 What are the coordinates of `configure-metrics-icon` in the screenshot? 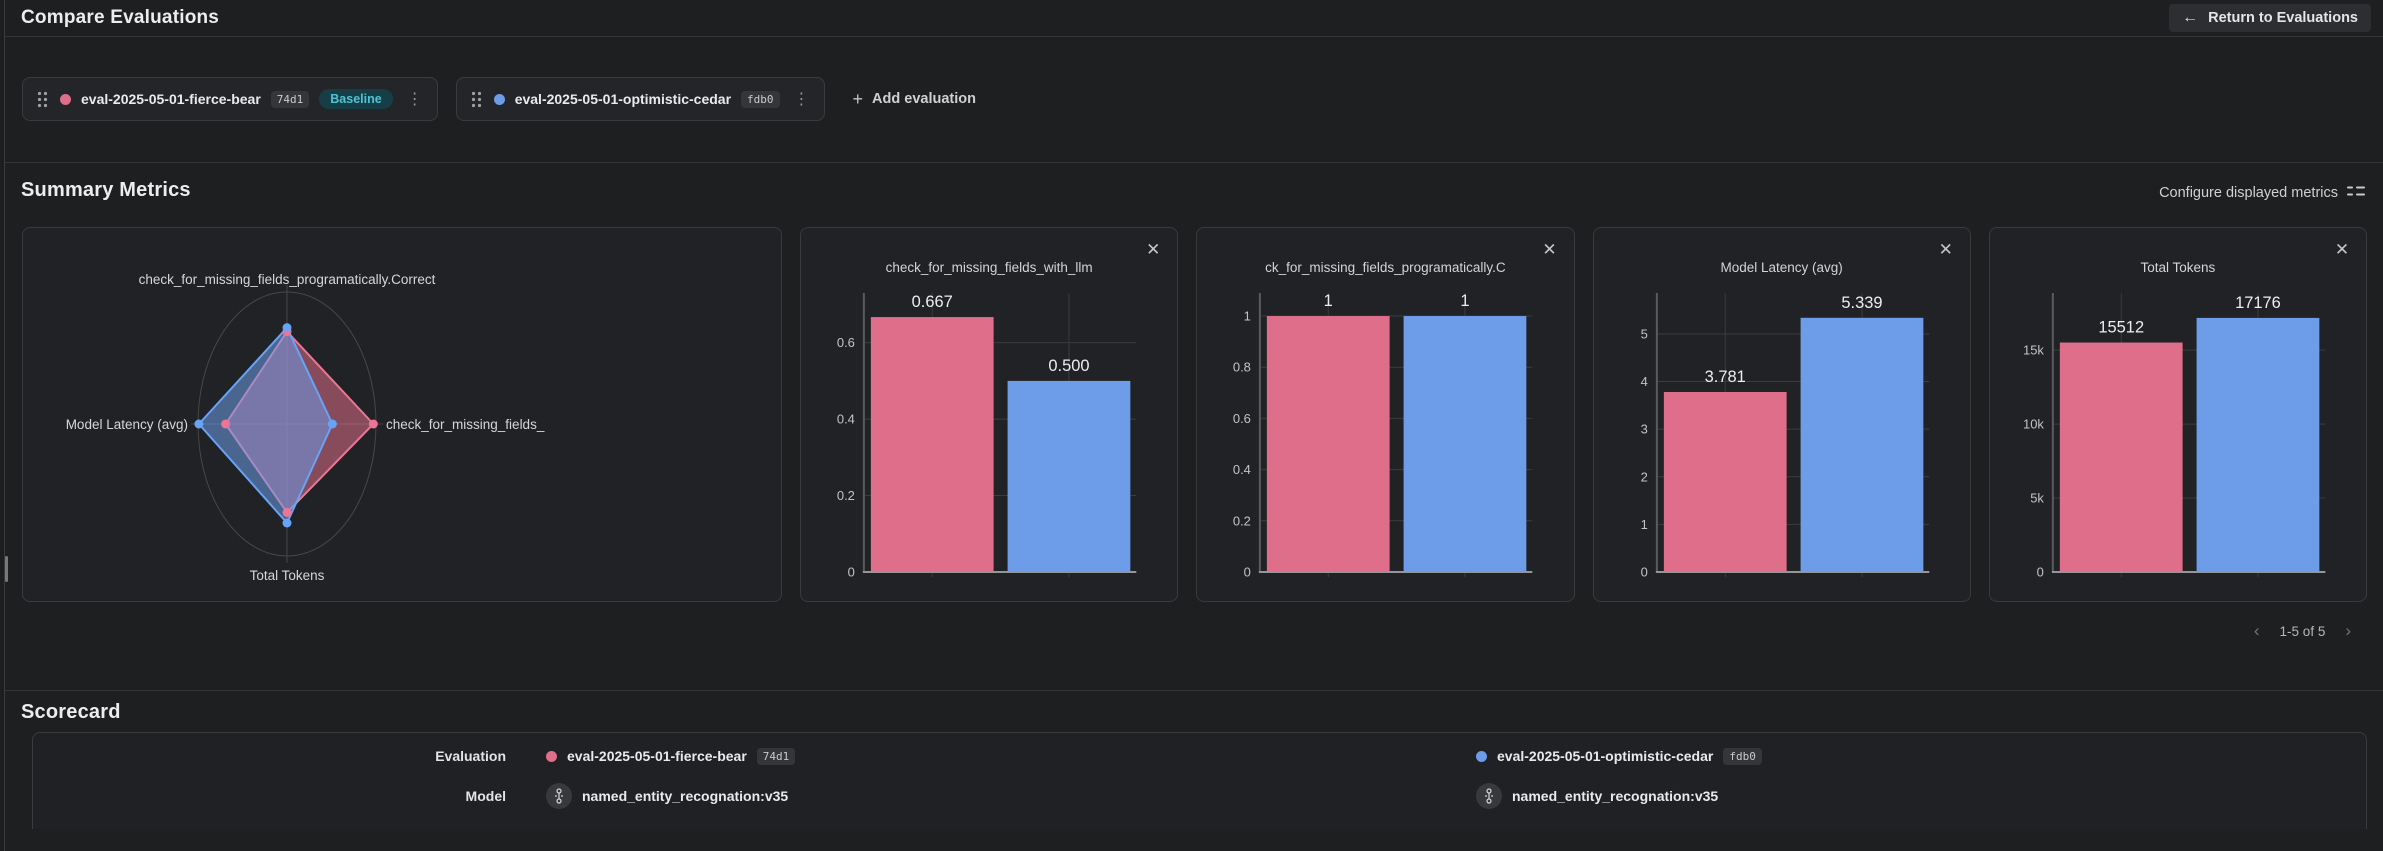 It's located at (2356, 193).